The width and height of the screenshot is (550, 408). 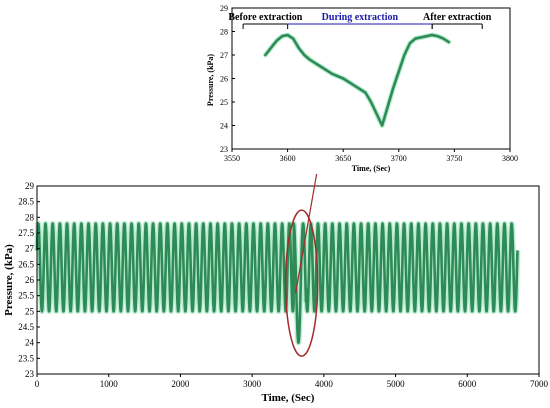 What do you see at coordinates (30, 311) in the screenshot?
I see `main-y-tick-label: 25` at bounding box center [30, 311].